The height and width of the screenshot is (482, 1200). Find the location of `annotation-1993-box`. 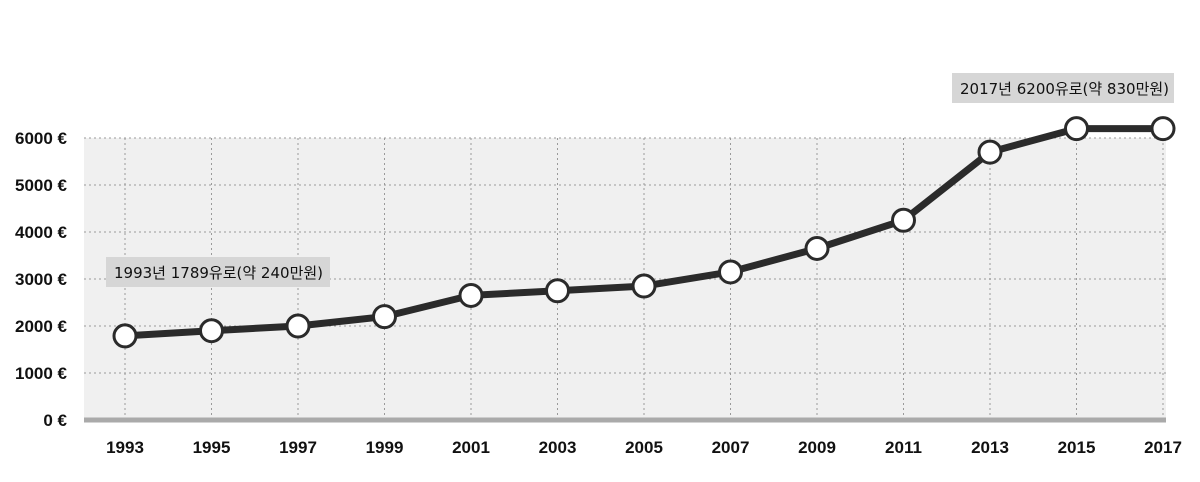

annotation-1993-box is located at coordinates (218, 272).